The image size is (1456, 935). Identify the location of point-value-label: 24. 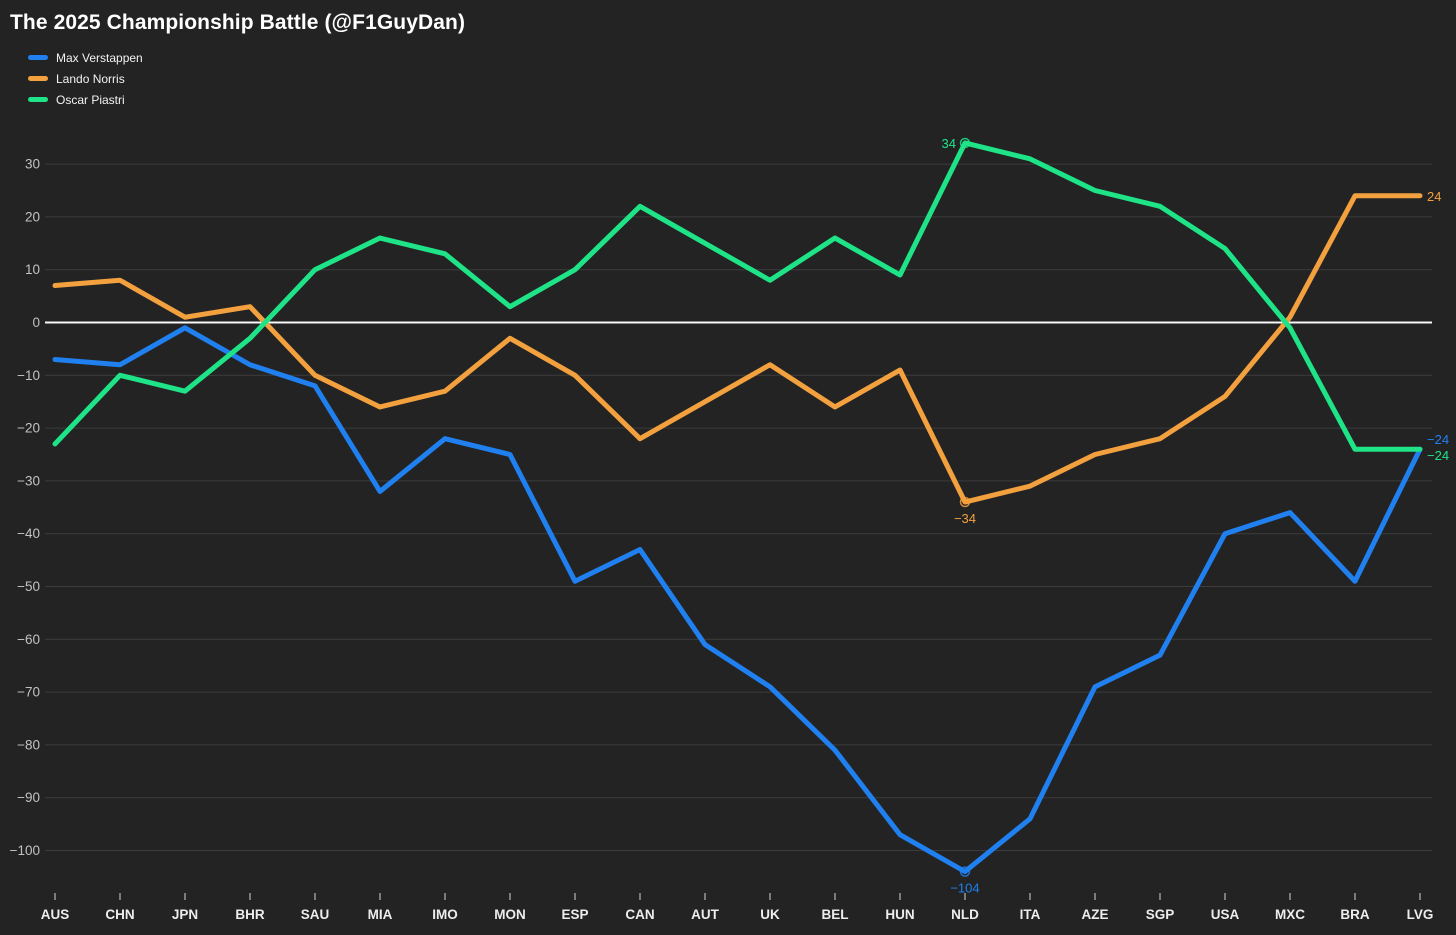
(1434, 196).